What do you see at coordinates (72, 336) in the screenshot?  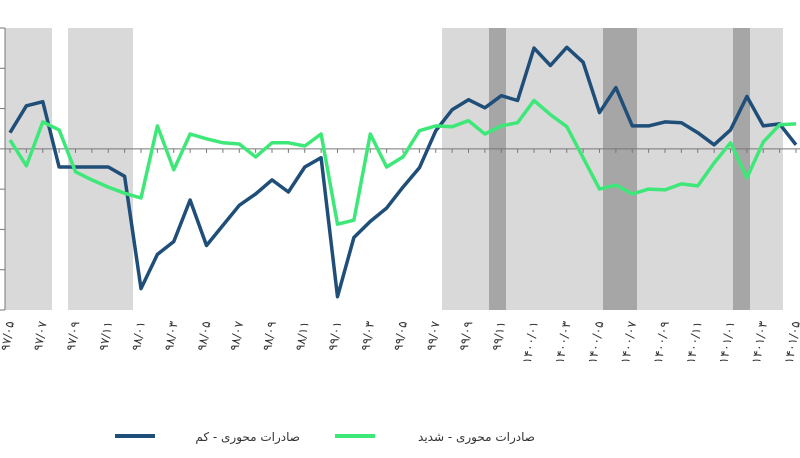 I see `x-tick-label: ۹۷/۰۹` at bounding box center [72, 336].